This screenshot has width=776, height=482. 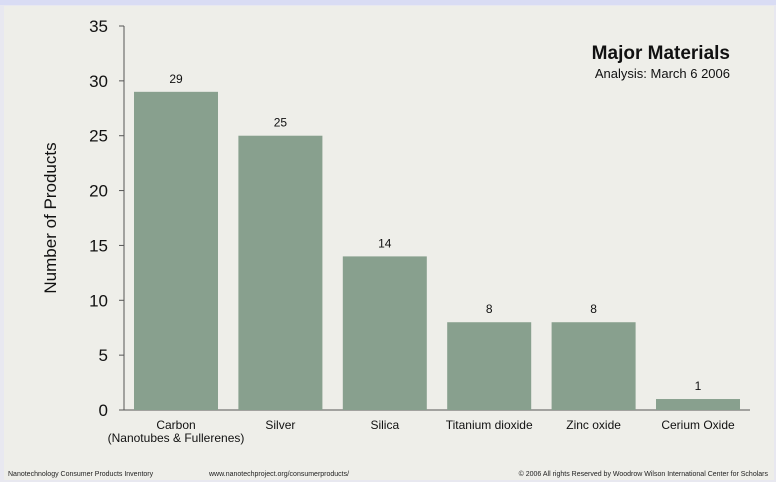 What do you see at coordinates (98, 136) in the screenshot?
I see `y-tick-label: 25` at bounding box center [98, 136].